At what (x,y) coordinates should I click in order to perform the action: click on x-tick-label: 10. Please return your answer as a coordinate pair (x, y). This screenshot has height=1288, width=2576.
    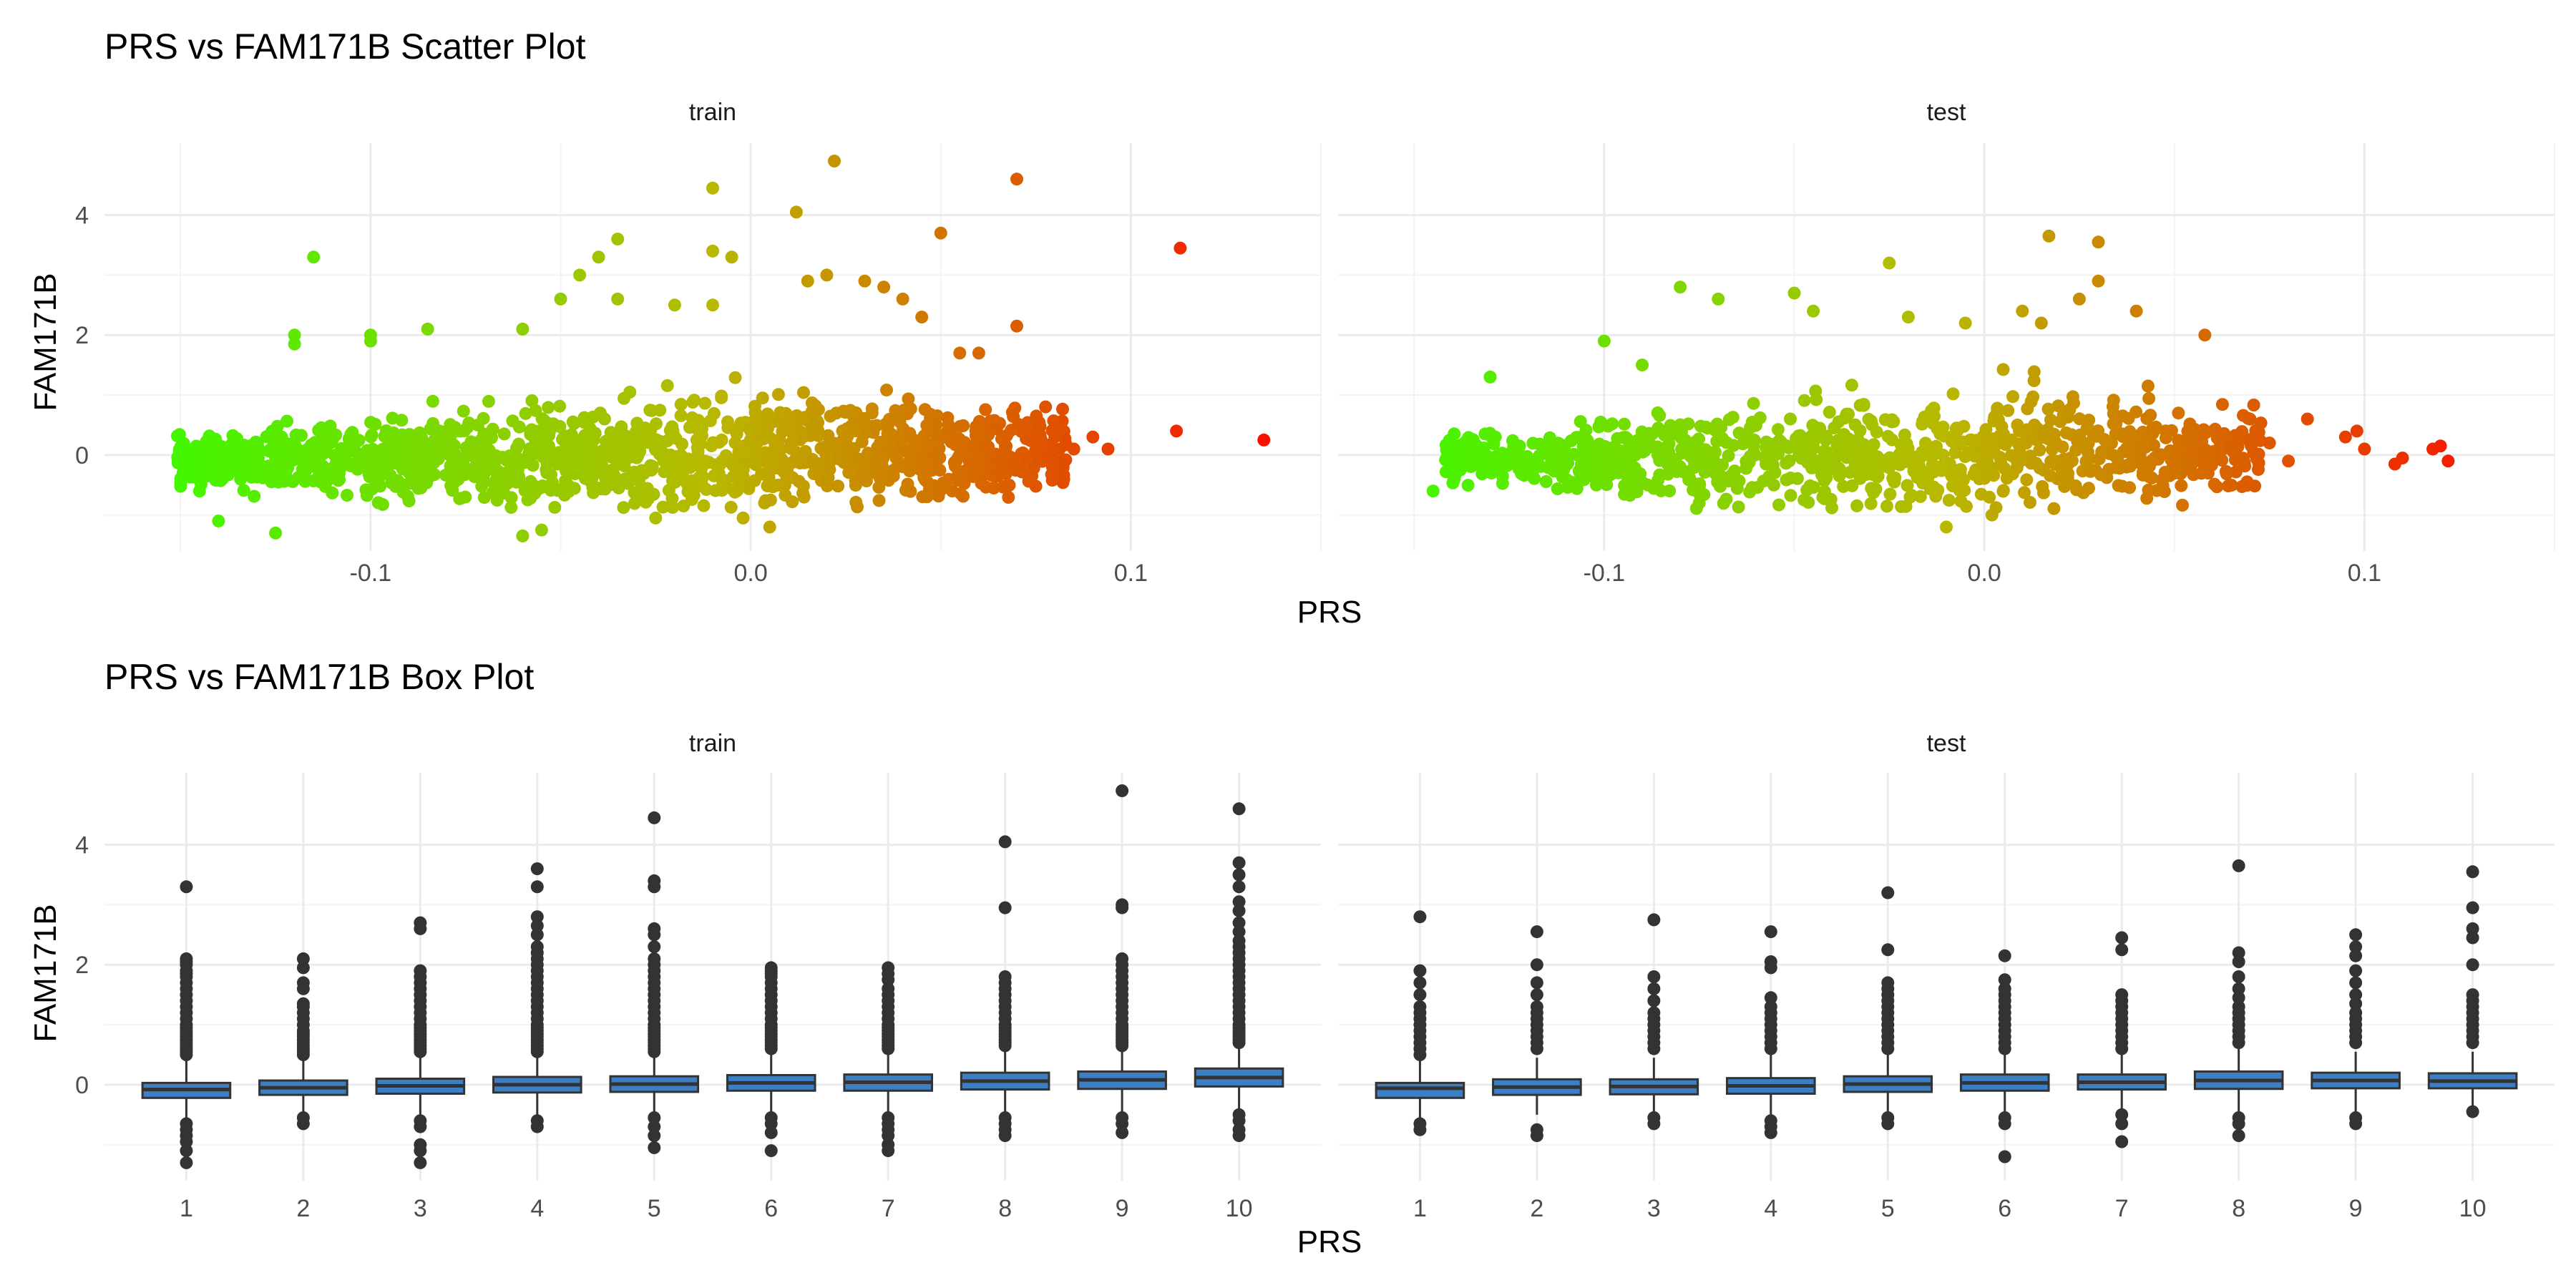
    Looking at the image, I should click on (1239, 1208).